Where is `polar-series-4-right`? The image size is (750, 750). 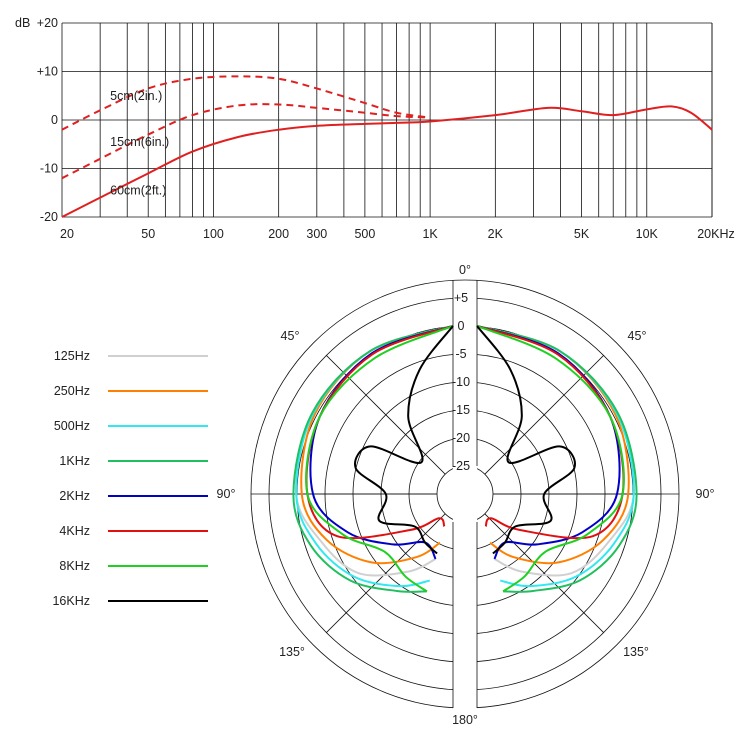
polar-series-4-right is located at coordinates (548, 442).